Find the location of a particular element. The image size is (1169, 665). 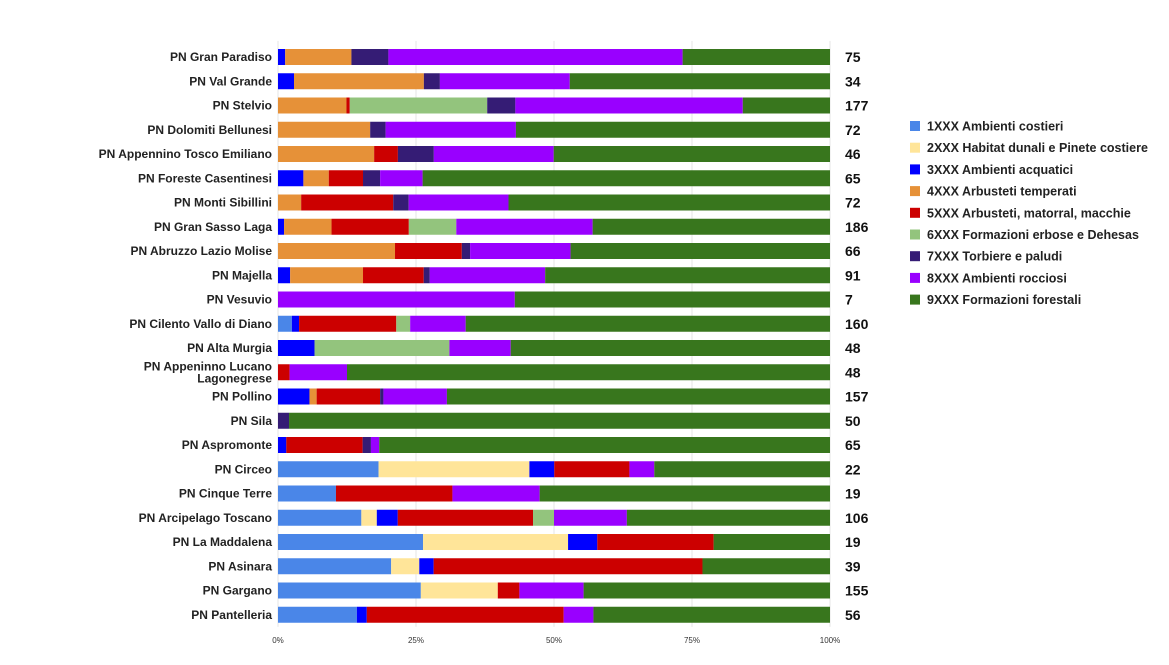

category-label: PN Monti Sibillini is located at coordinates (223, 203).